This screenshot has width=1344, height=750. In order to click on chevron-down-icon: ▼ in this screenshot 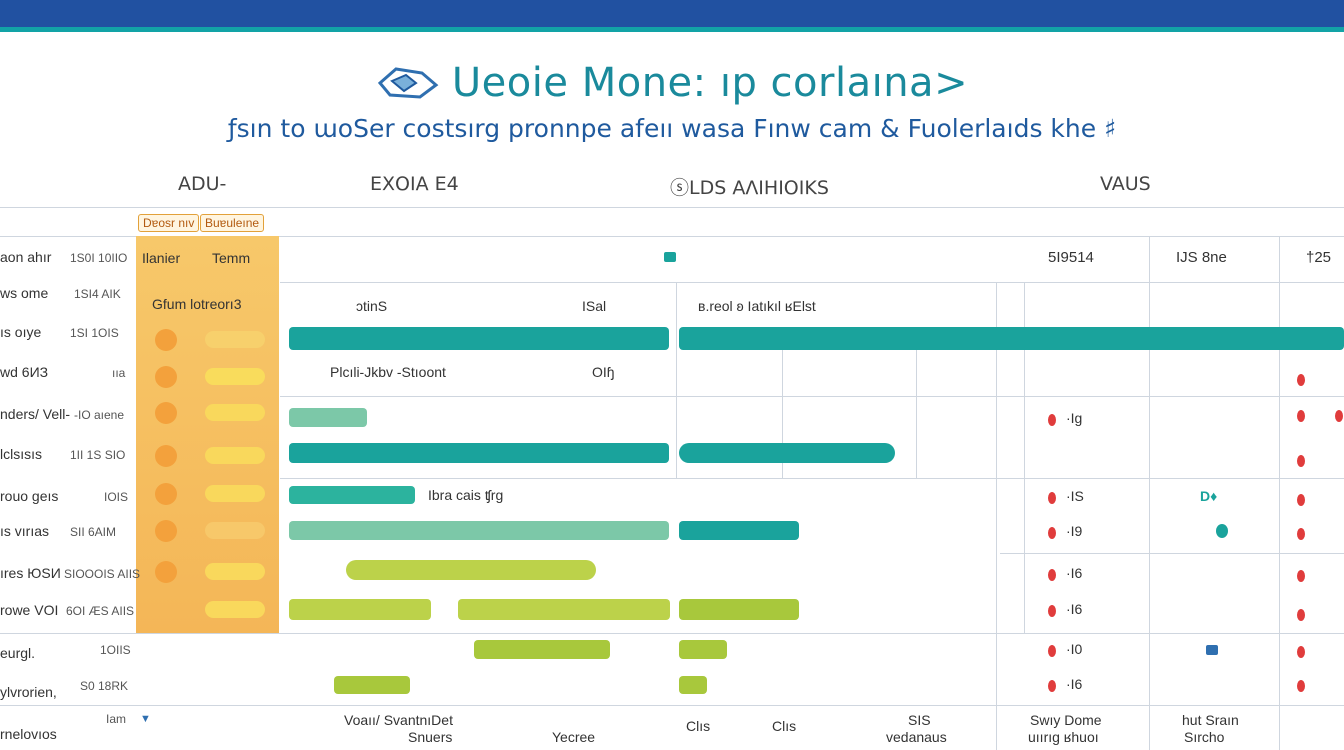, I will do `click(145, 719)`.